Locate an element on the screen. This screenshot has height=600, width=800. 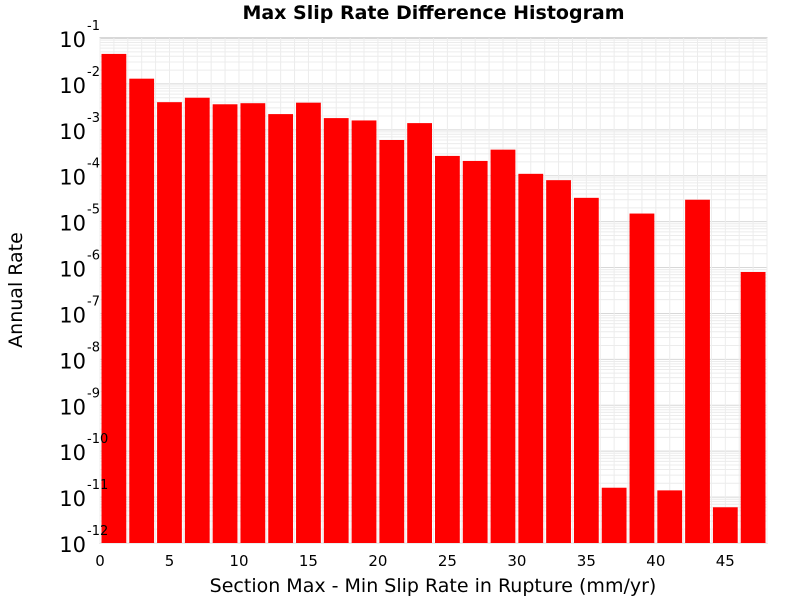
x-tick-label: 35 is located at coordinates (586, 561).